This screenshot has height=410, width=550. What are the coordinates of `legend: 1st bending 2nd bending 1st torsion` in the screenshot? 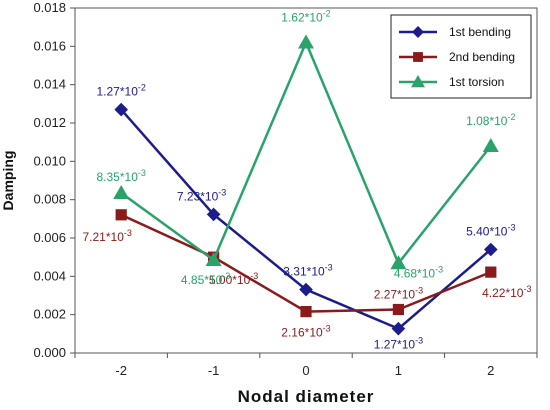 It's located at (461, 56).